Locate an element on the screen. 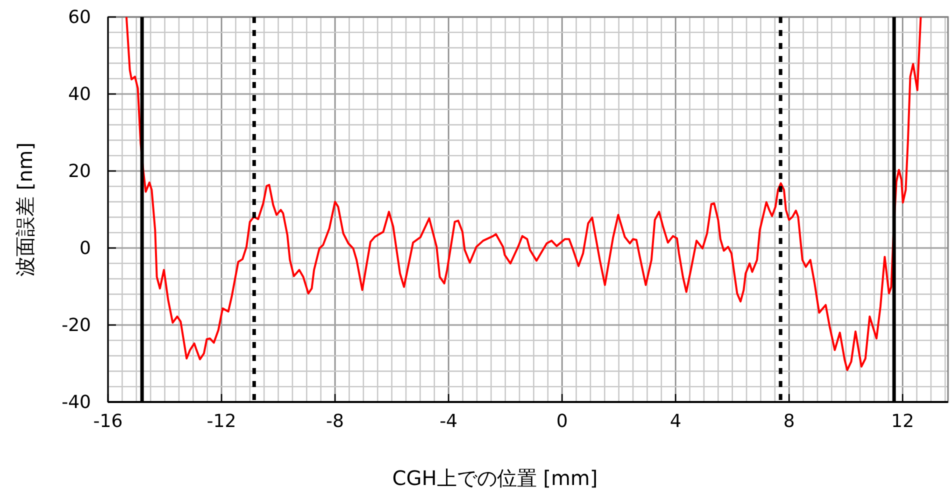 This screenshot has width=950, height=494. x-tick-label: 8 is located at coordinates (789, 421).